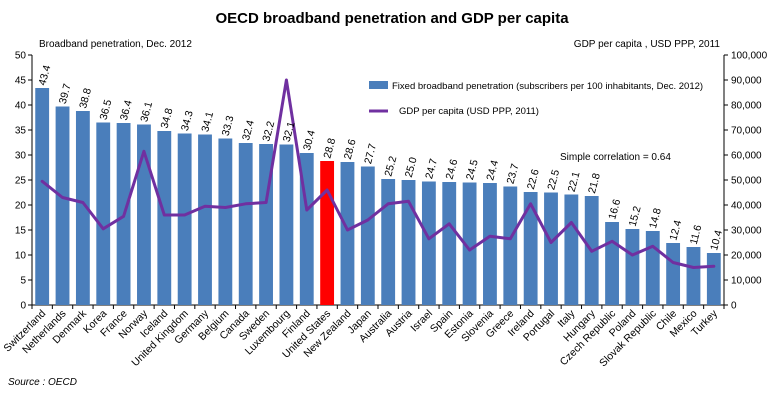 This screenshot has width=784, height=409. I want to click on left-tick-label: 30, so click(21, 156).